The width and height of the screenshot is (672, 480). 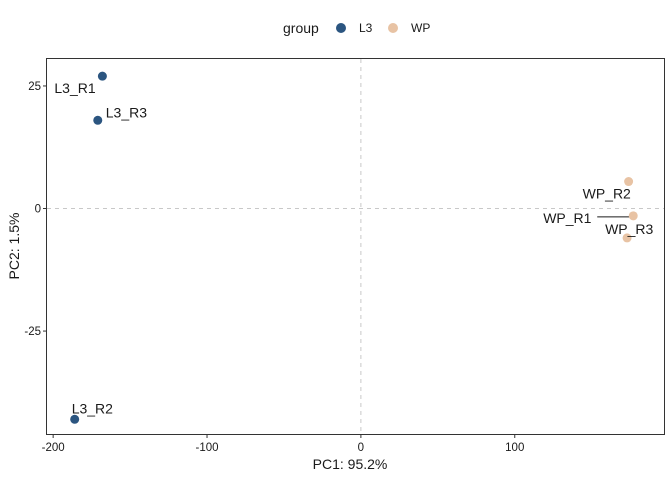 What do you see at coordinates (34, 87) in the screenshot?
I see `y-tick-label: 25` at bounding box center [34, 87].